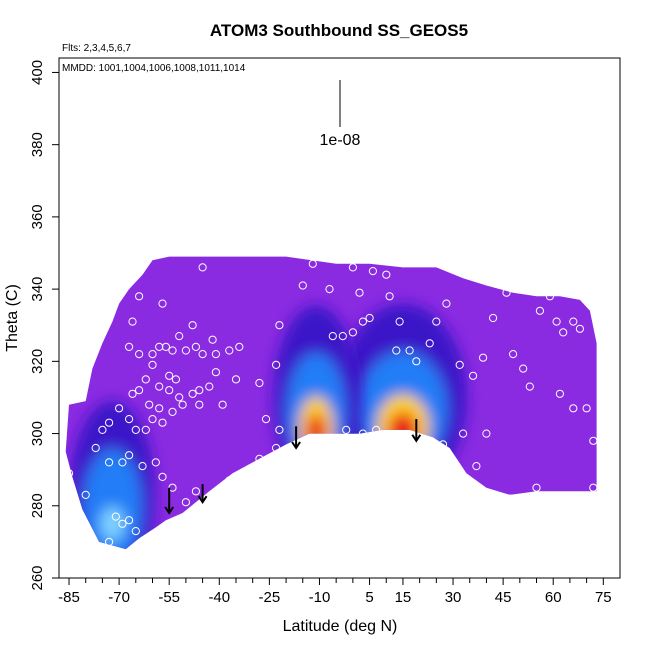 This screenshot has width=650, height=650. What do you see at coordinates (503, 597) in the screenshot?
I see `x-tick-label: 45` at bounding box center [503, 597].